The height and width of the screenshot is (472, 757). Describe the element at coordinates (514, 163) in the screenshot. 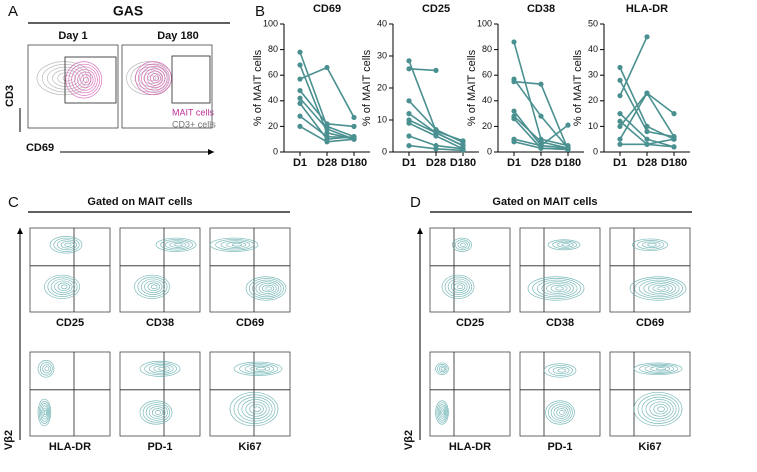

I see `x-tick-label: D1` at that location.